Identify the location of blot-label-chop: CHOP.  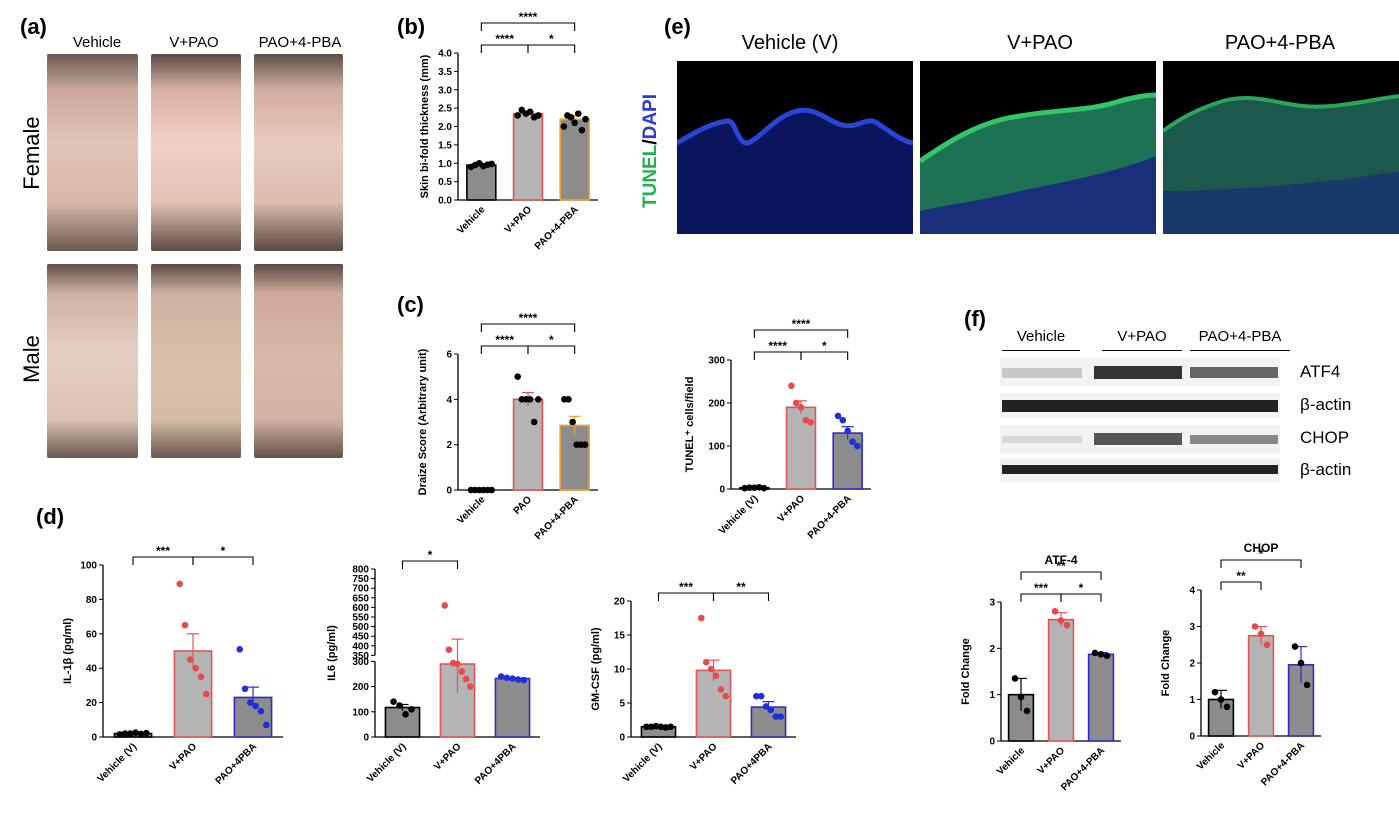
(1325, 437).